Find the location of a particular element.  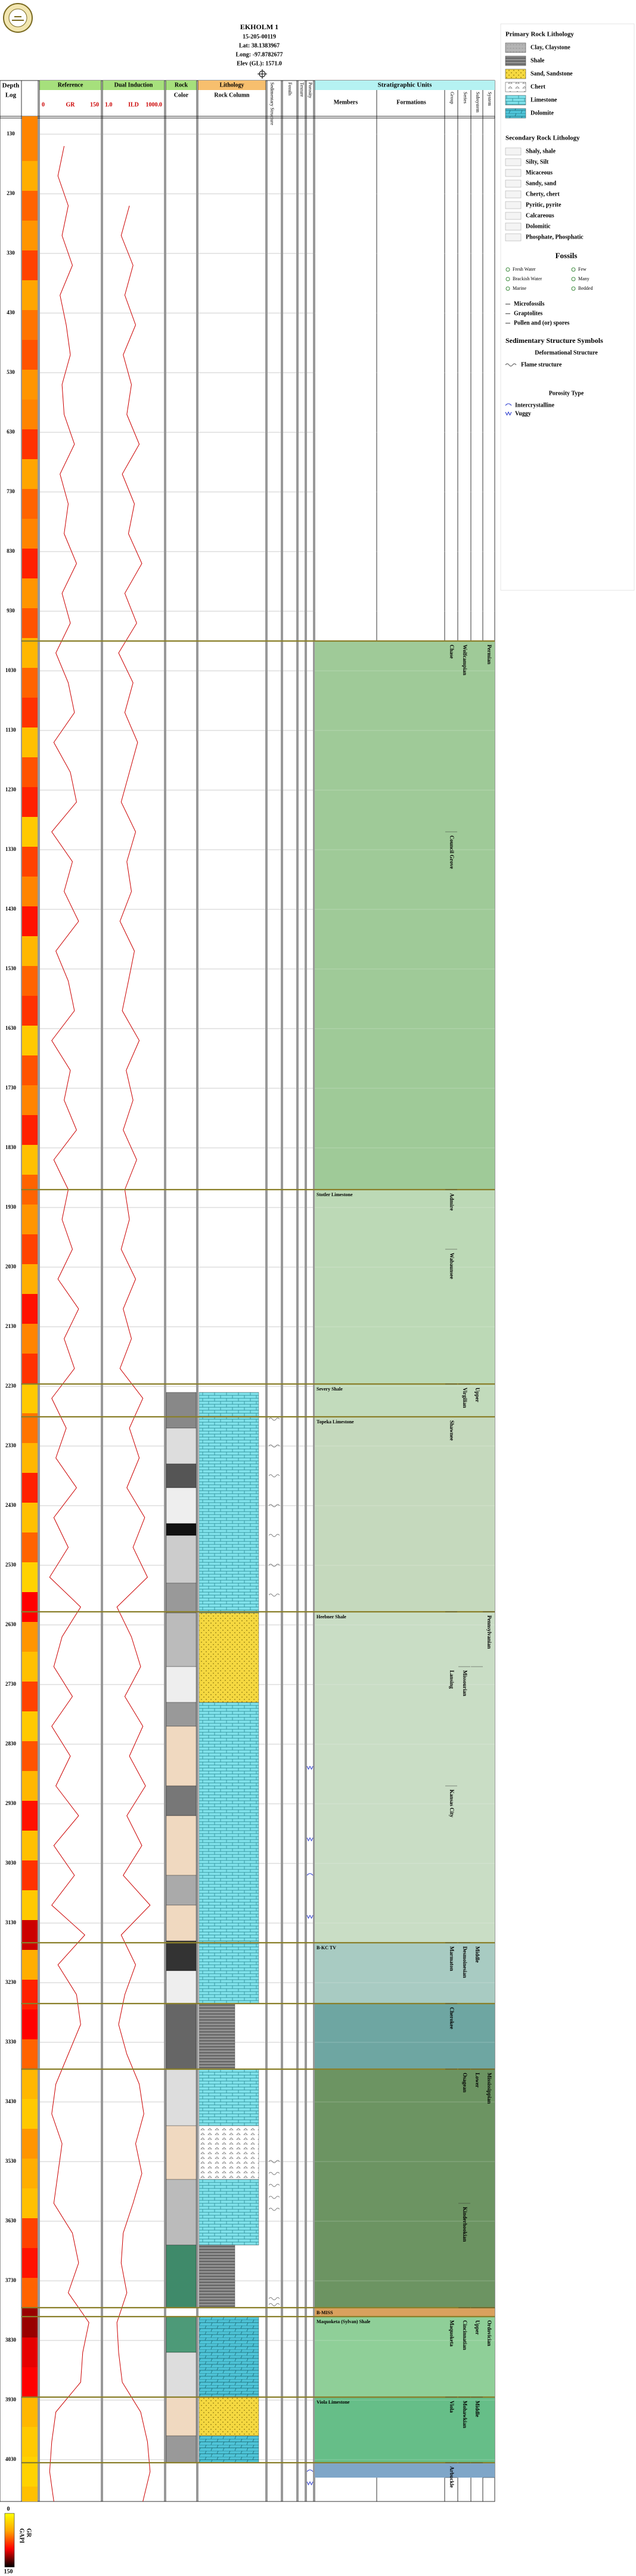

depth-tick-label: 1630 is located at coordinates (11, 1028).